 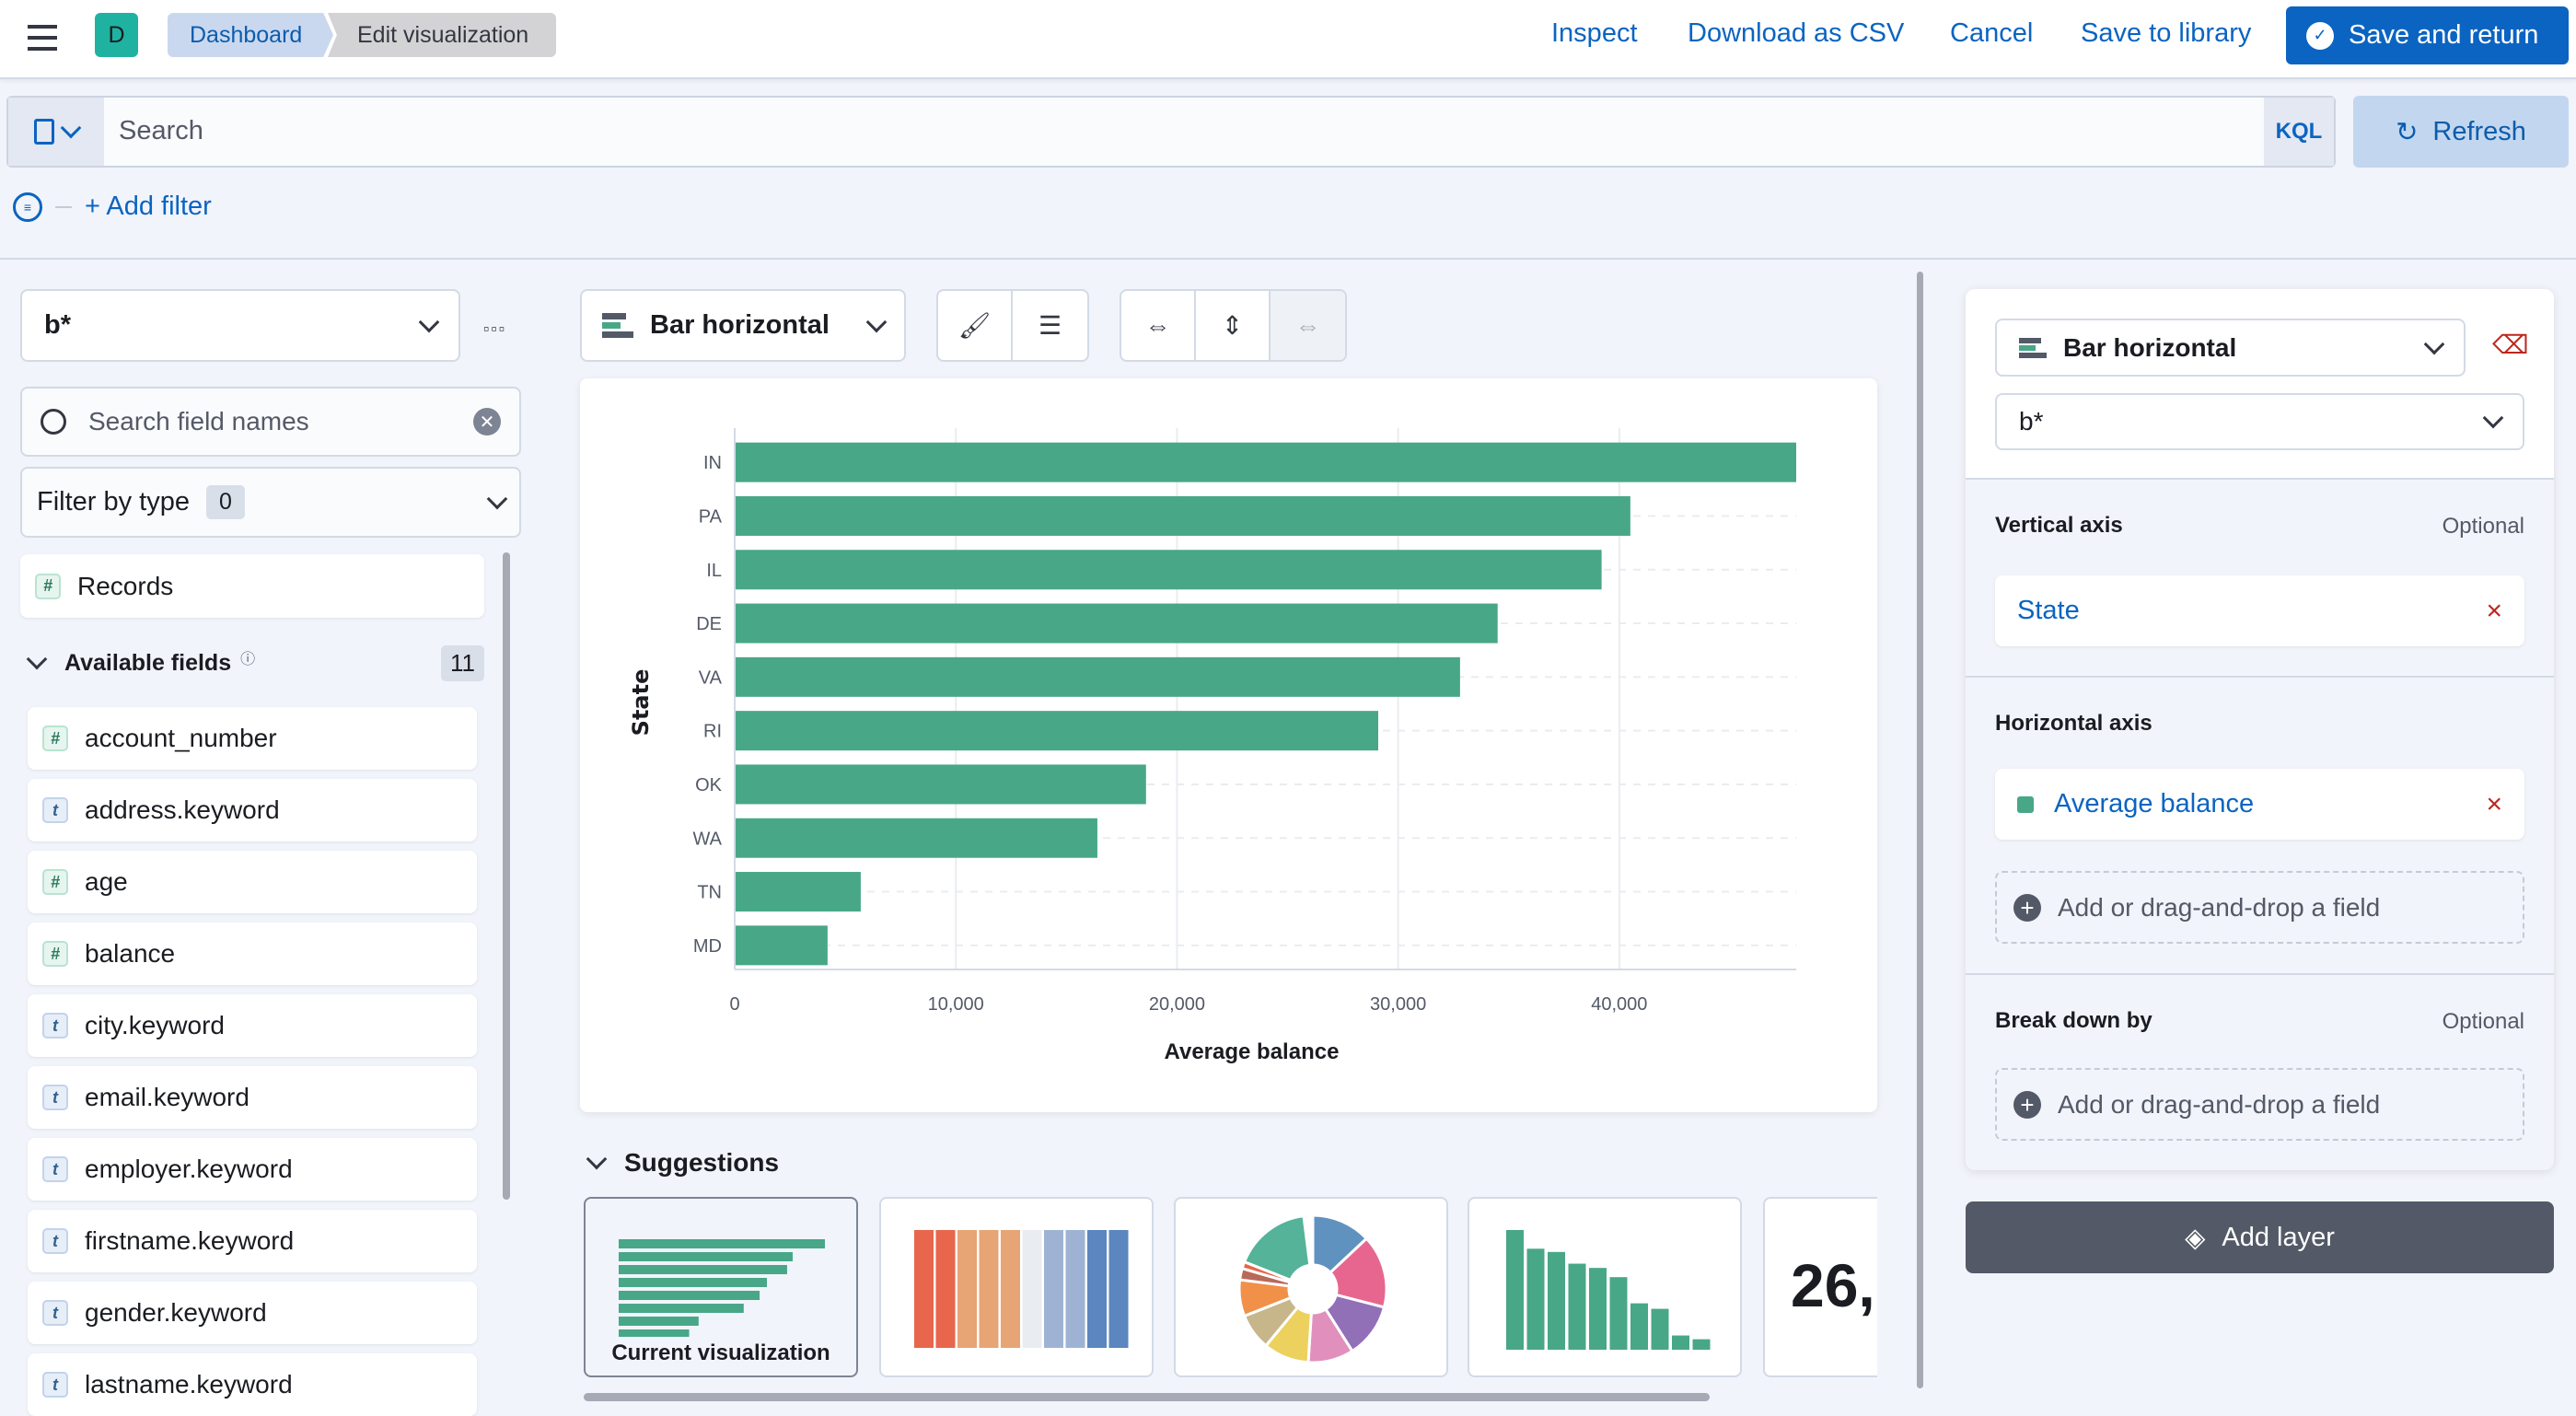 I want to click on visual-options-icon: 🖌, so click(x=975, y=325).